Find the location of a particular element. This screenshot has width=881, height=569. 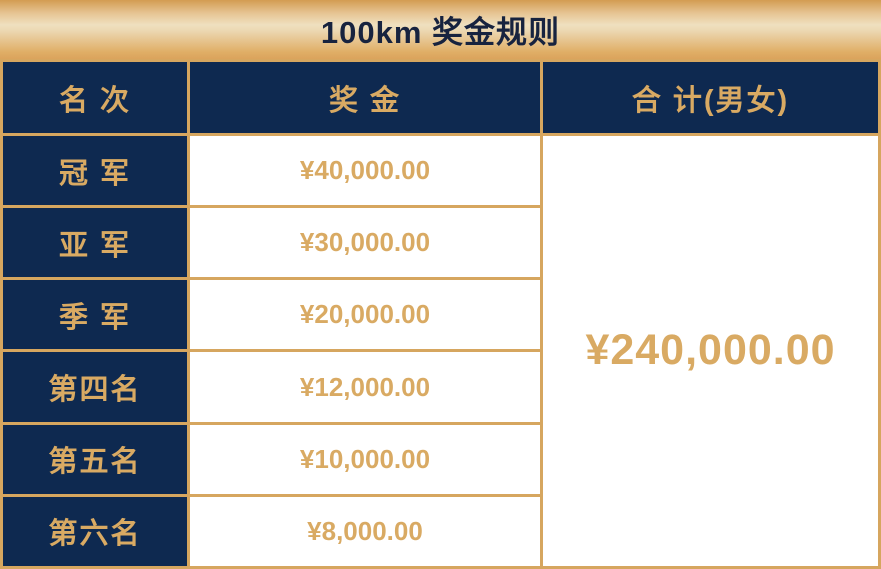

rank-cell: 亚 军 is located at coordinates (95, 243).